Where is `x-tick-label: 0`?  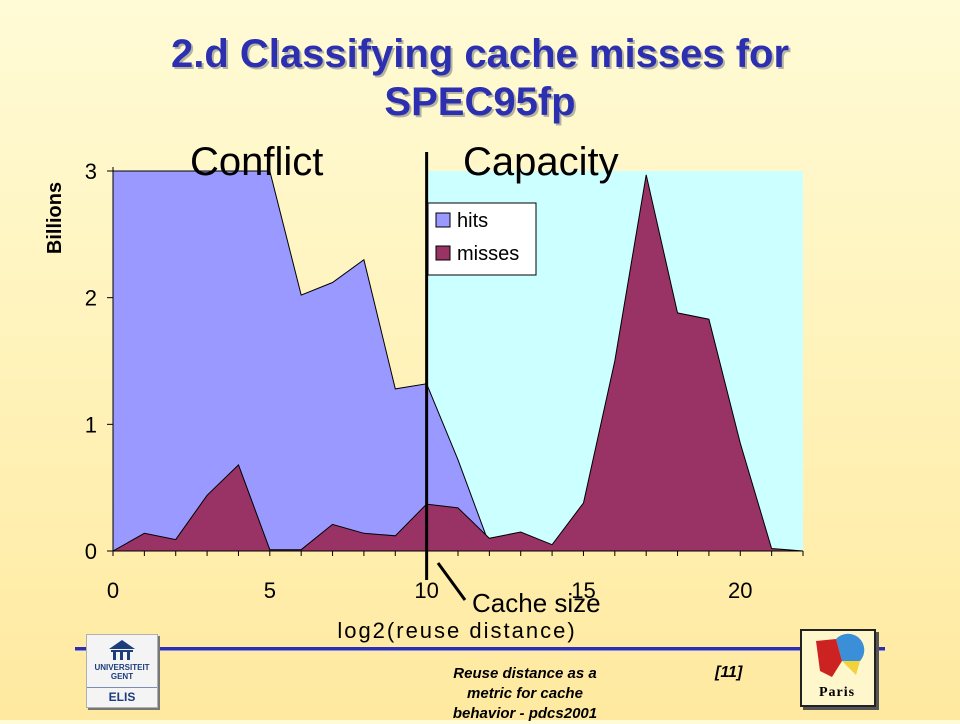
x-tick-label: 0 is located at coordinates (113, 590).